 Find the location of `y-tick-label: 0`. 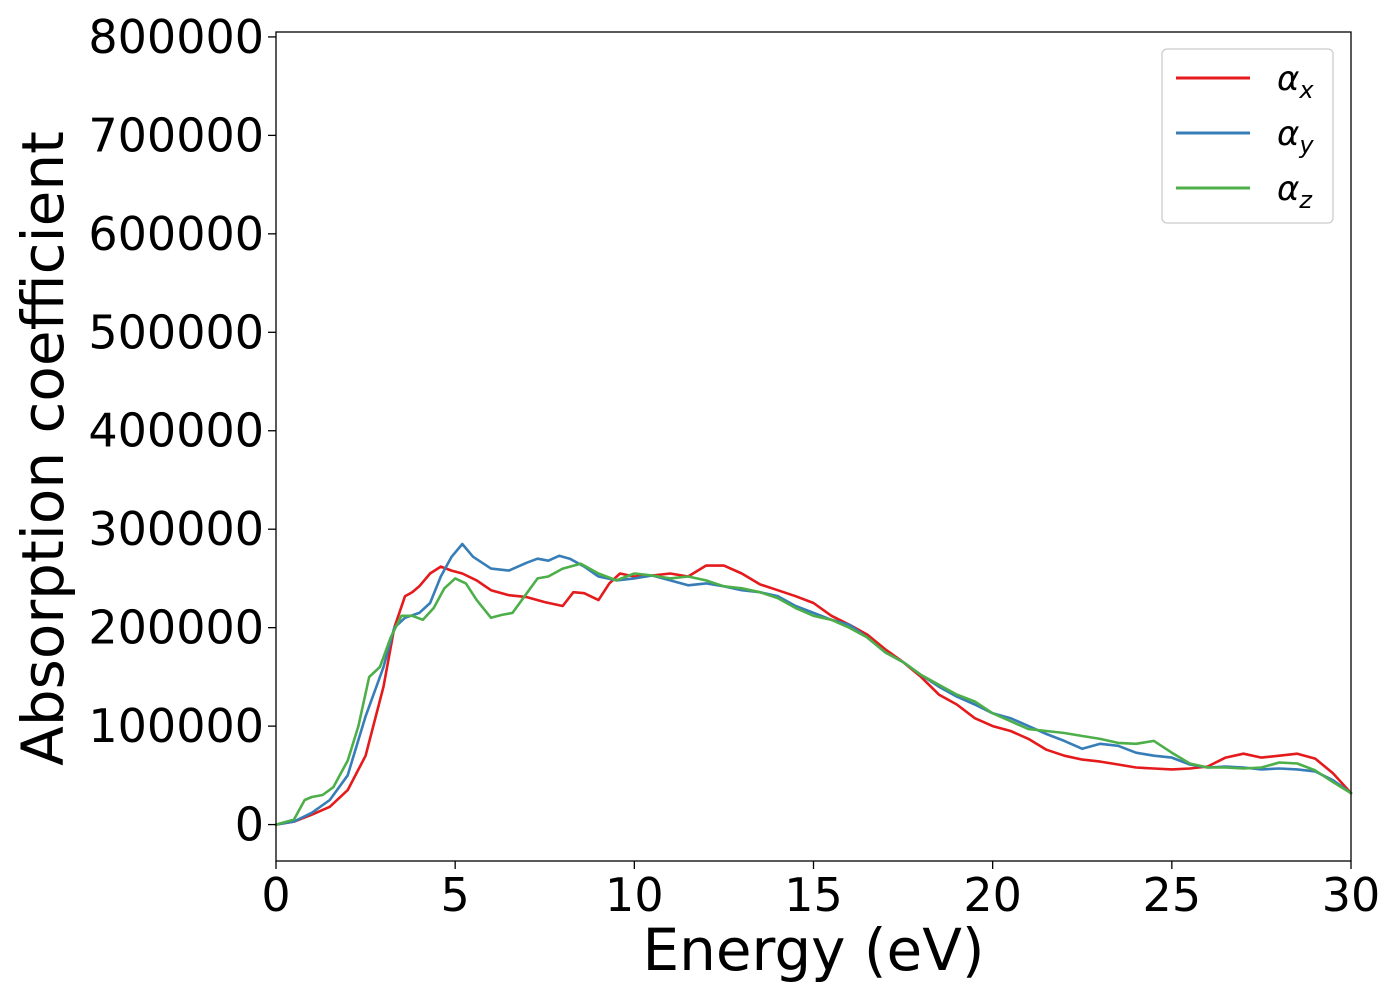

y-tick-label: 0 is located at coordinates (249, 825).